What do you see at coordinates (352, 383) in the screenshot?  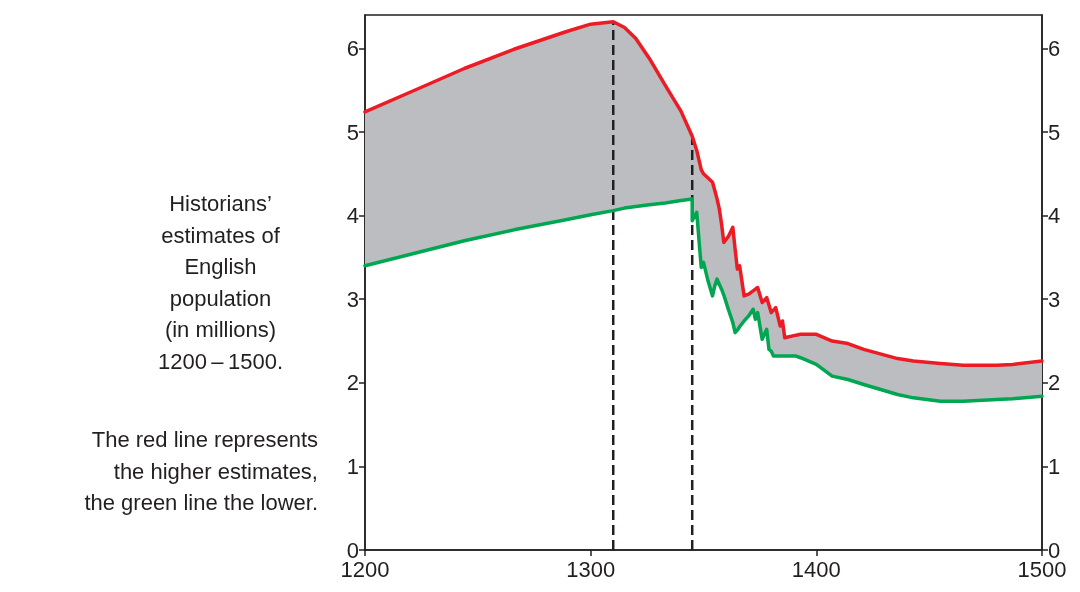 I see `y-tick-label: 2` at bounding box center [352, 383].